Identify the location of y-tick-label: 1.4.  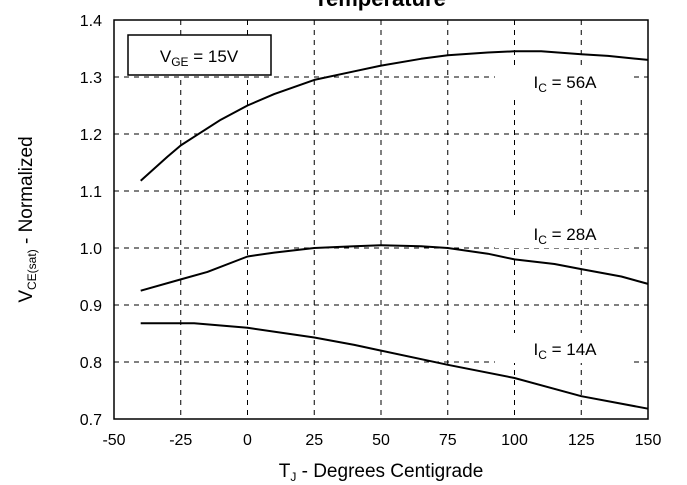
(91, 21).